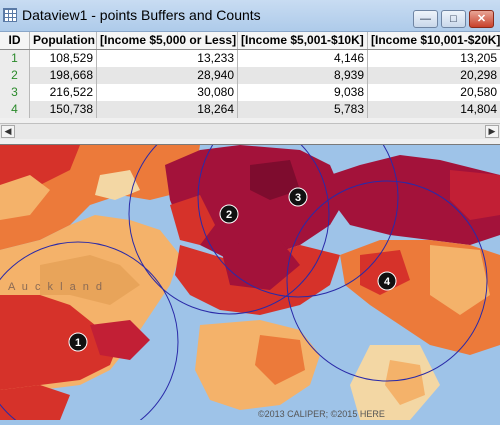 This screenshot has height=425, width=500. I want to click on income-5000-cell: 13,233, so click(167, 58).